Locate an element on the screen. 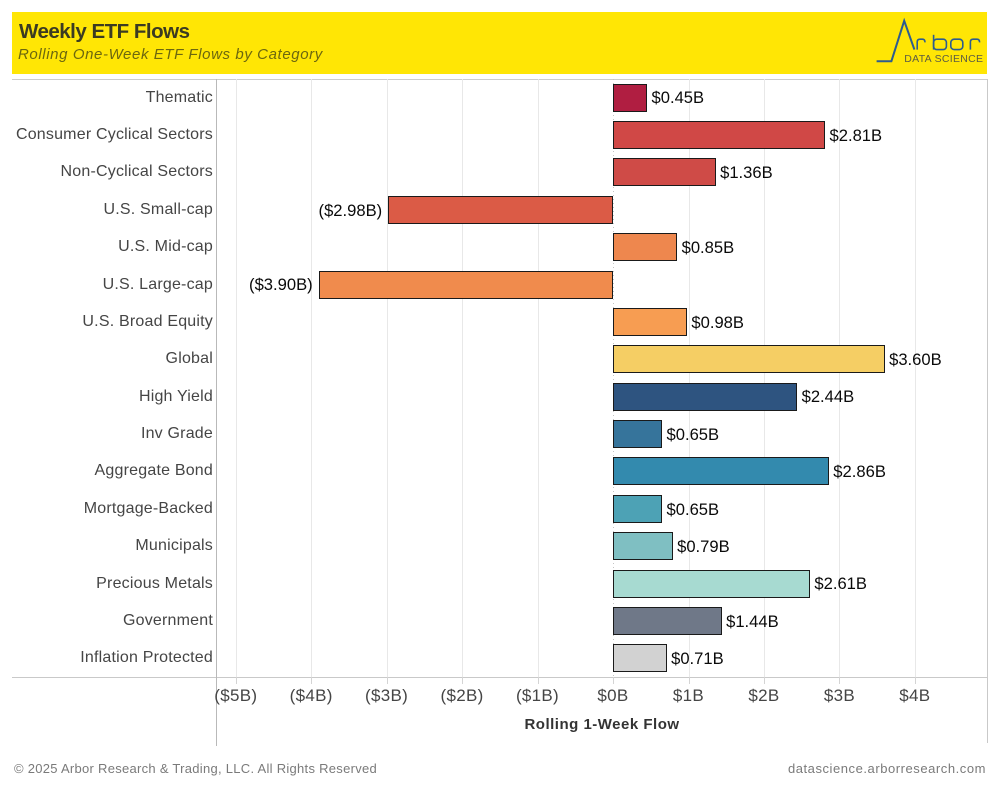 Image resolution: width=1000 pixels, height=800 pixels. svg-text: DATA SCIENCE is located at coordinates (943, 59).